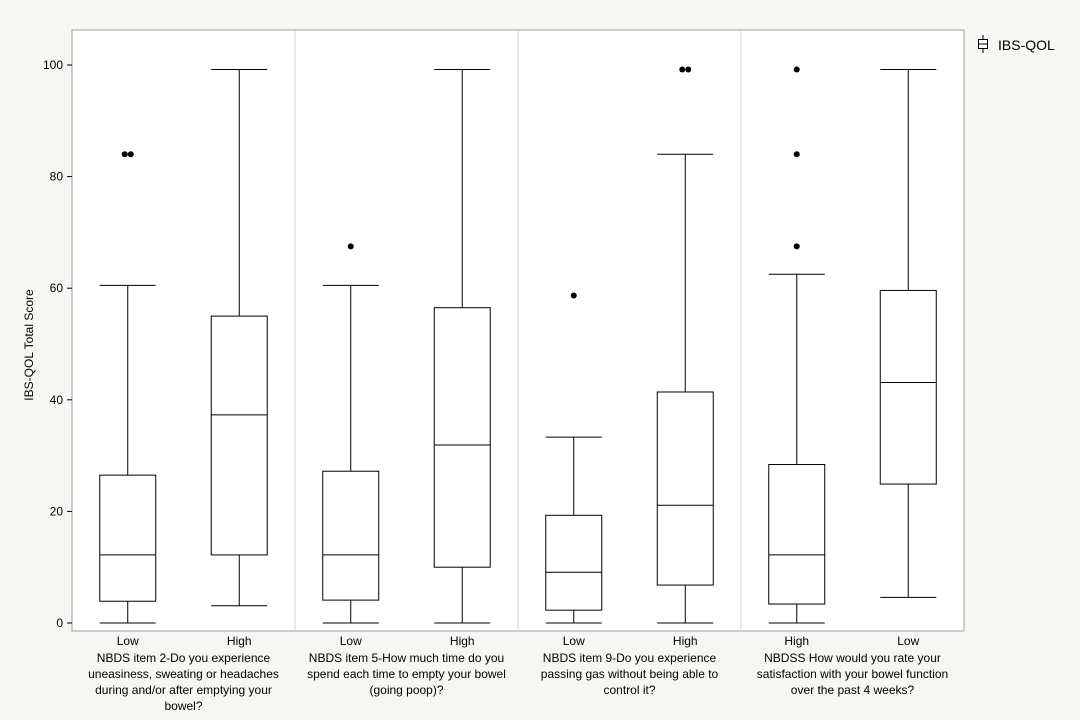 The width and height of the screenshot is (1080, 720). What do you see at coordinates (53, 65) in the screenshot?
I see `y-tick-label: 100` at bounding box center [53, 65].